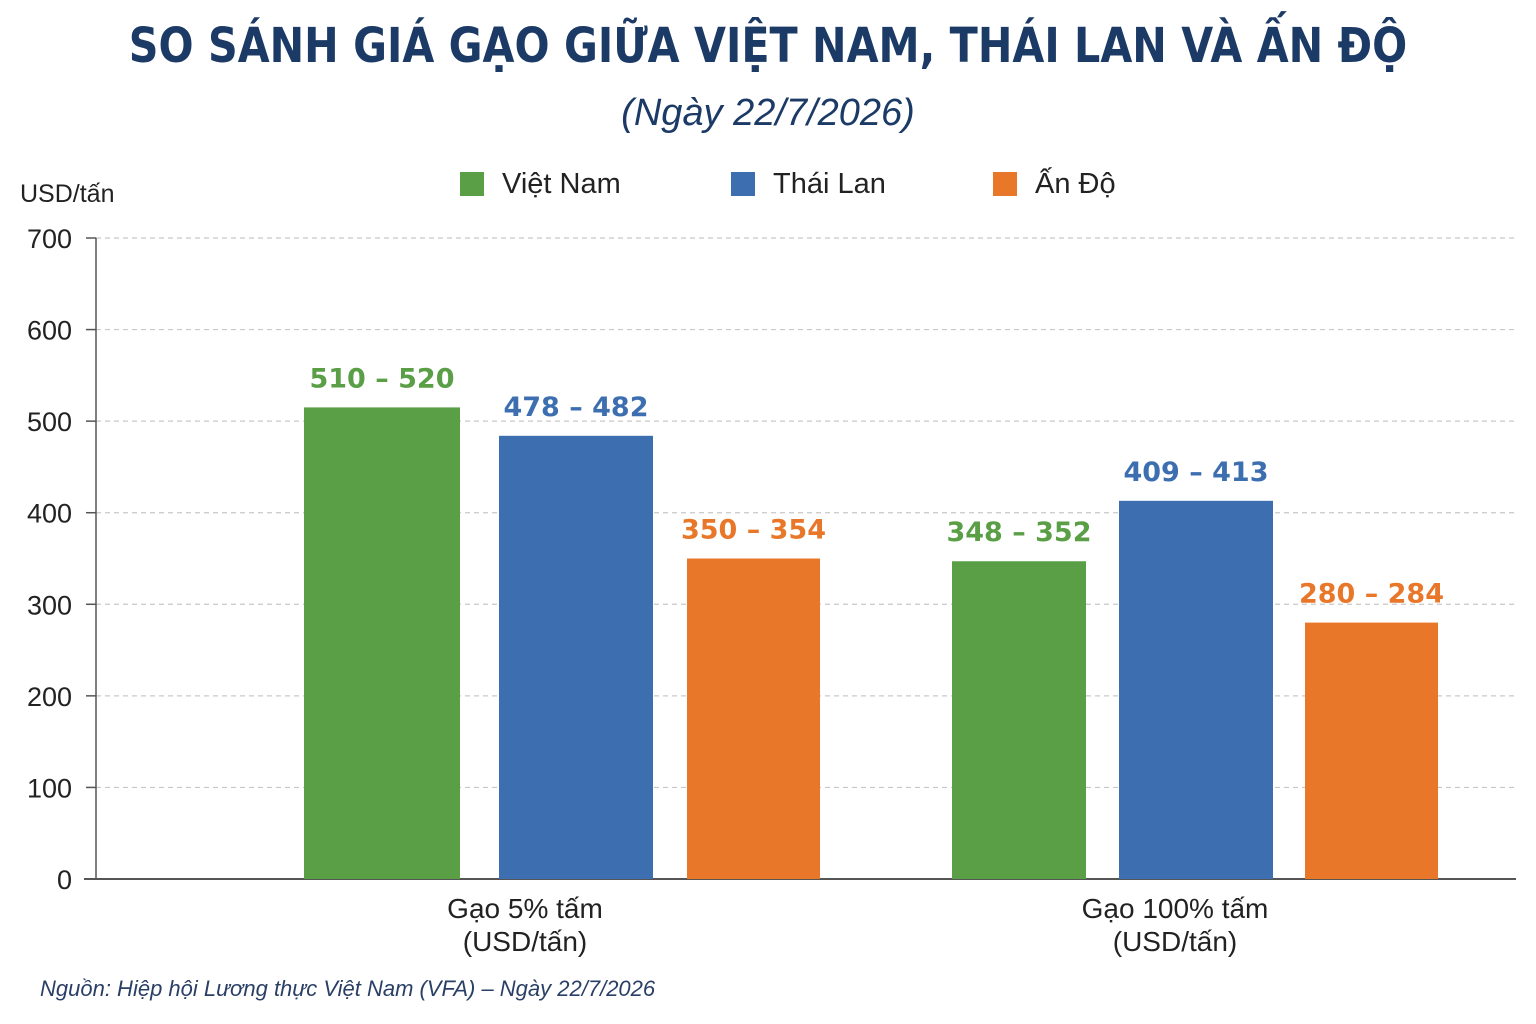 The image size is (1536, 1024). What do you see at coordinates (1175, 941) in the screenshot?
I see `category-label-1-1: (USD/tấn)` at bounding box center [1175, 941].